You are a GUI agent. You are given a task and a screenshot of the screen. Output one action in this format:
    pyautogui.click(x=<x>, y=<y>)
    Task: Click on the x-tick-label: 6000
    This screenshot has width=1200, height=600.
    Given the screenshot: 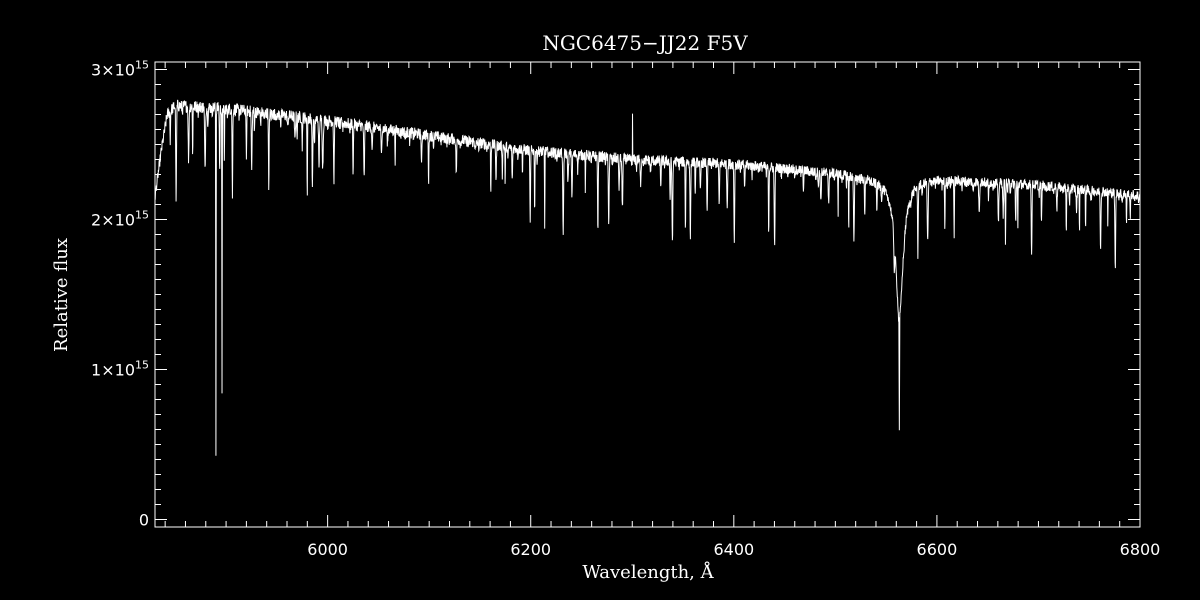 What is the action you would take?
    pyautogui.click(x=327, y=549)
    